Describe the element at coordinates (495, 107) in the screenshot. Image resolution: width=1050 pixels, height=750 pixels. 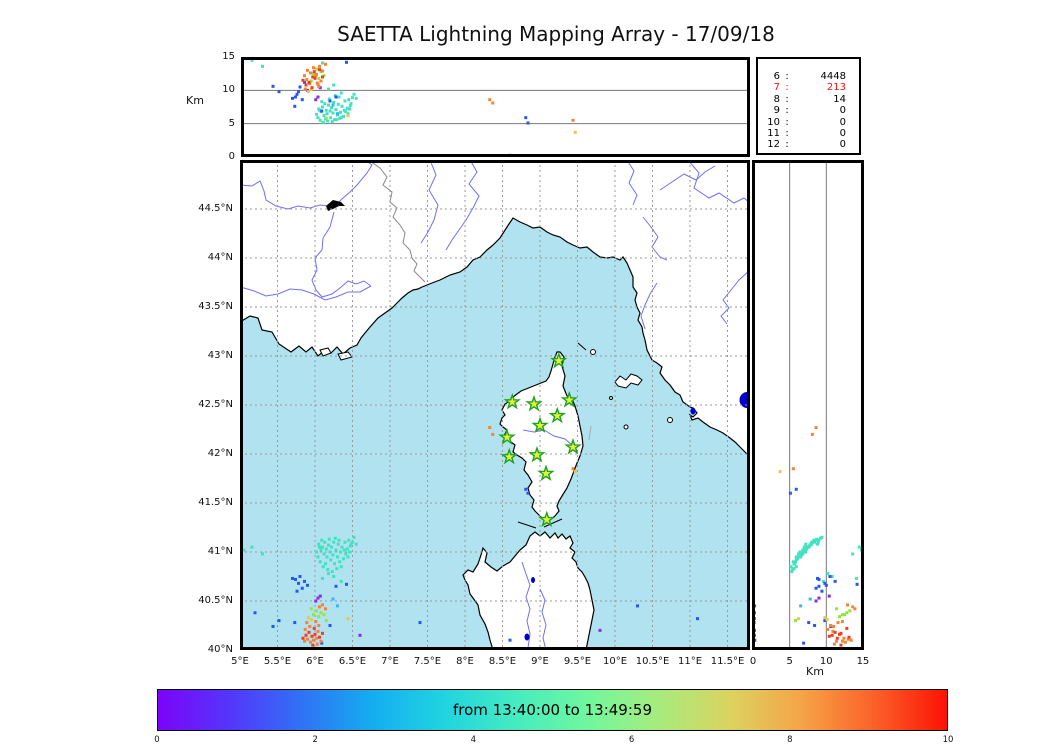
I see `altitude-longitude-panel` at that location.